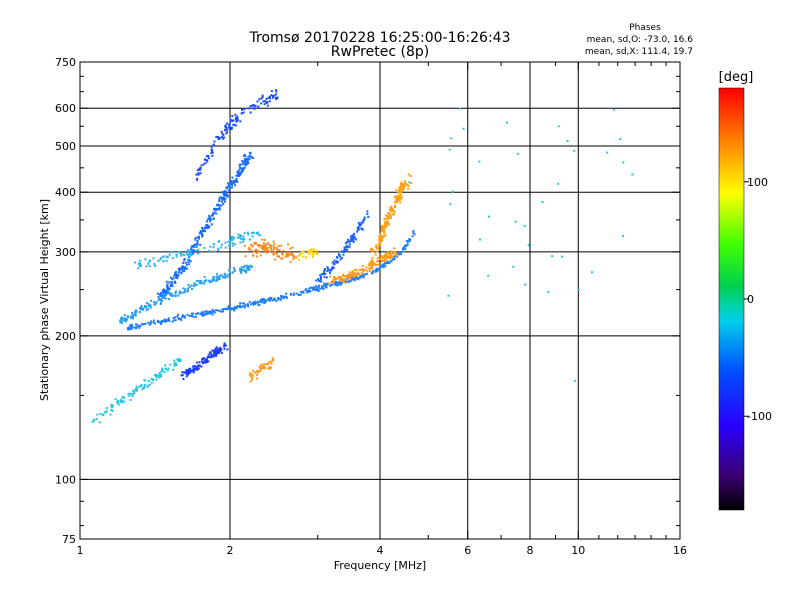  What do you see at coordinates (65, 62) in the screenshot?
I see `y-tick-label: 750` at bounding box center [65, 62].